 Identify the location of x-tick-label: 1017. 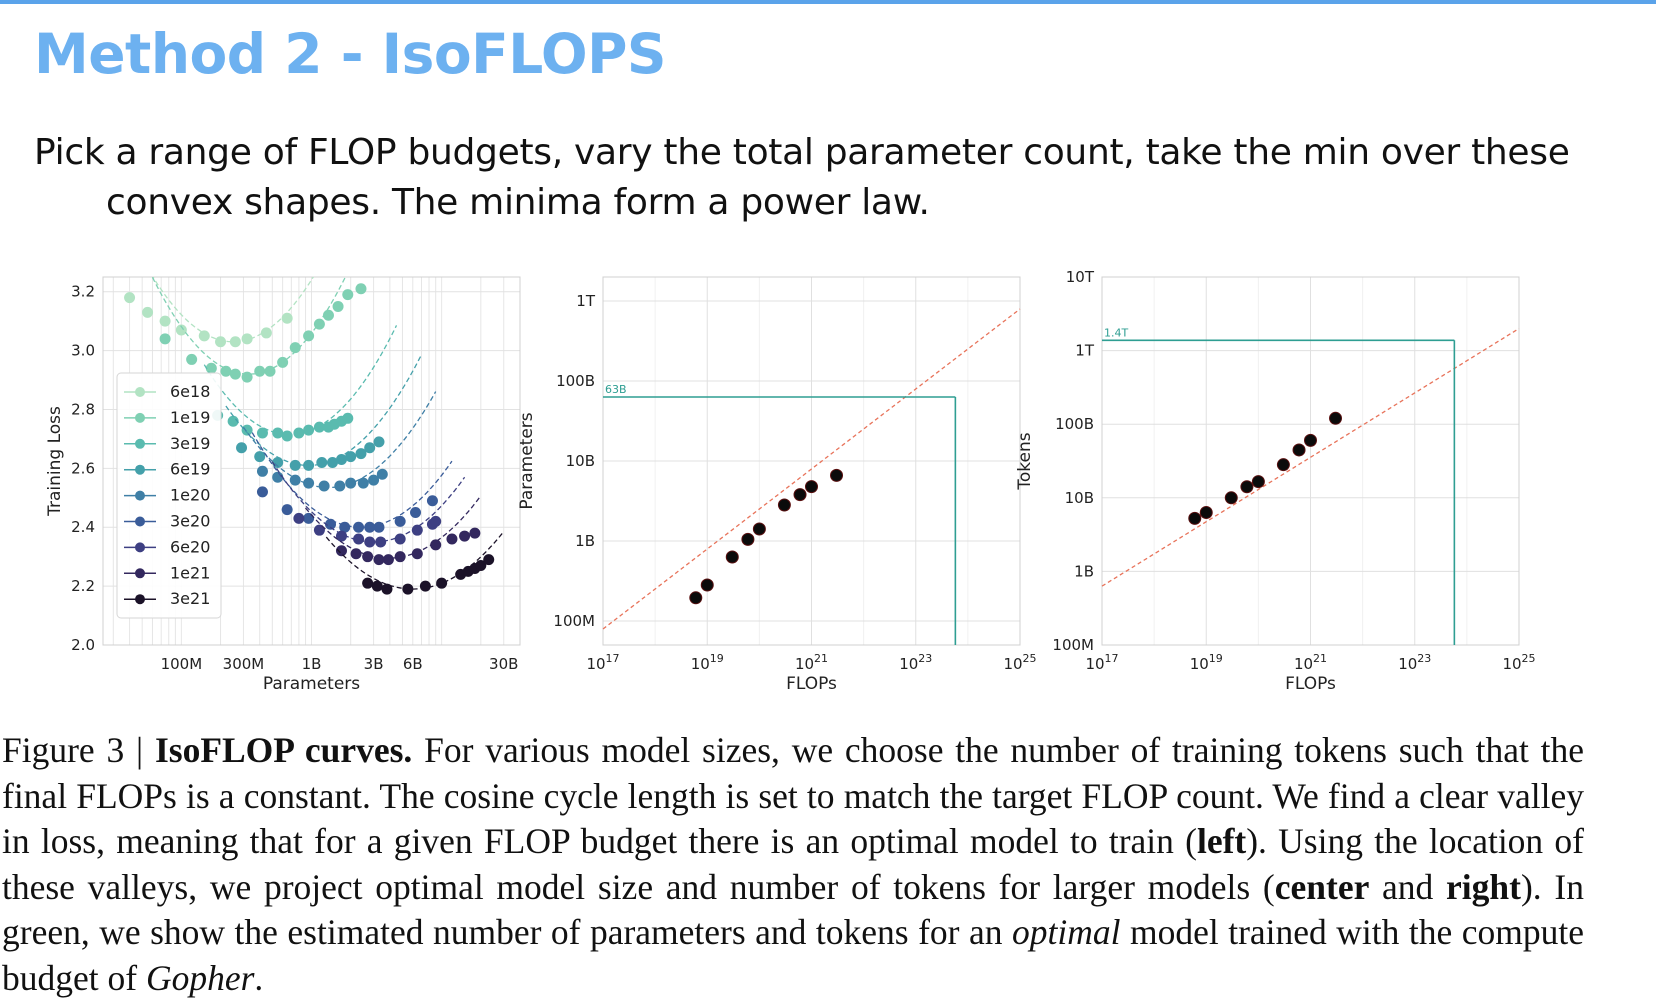
(602, 662).